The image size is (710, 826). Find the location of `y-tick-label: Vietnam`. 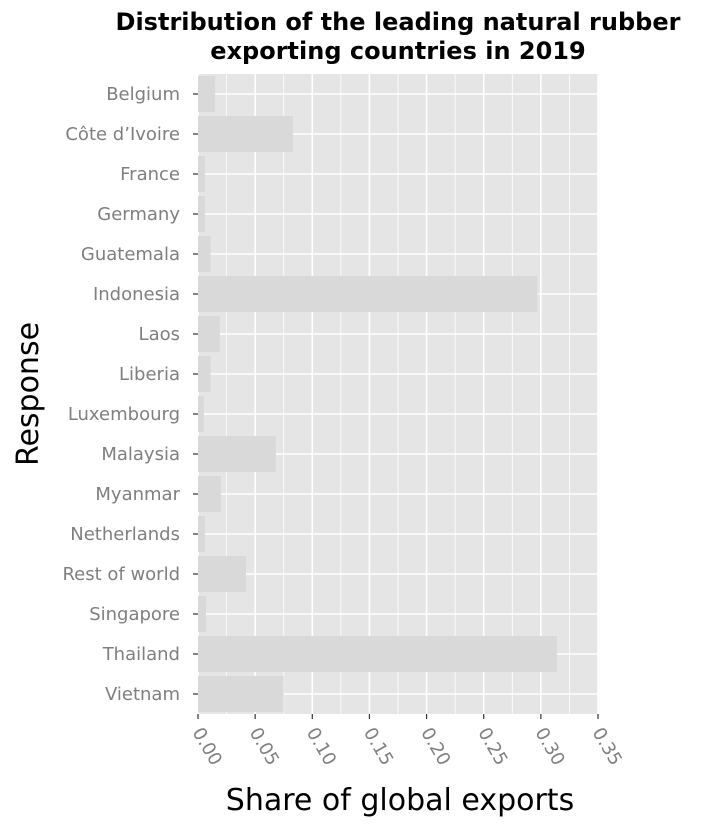

y-tick-label: Vietnam is located at coordinates (142, 694).